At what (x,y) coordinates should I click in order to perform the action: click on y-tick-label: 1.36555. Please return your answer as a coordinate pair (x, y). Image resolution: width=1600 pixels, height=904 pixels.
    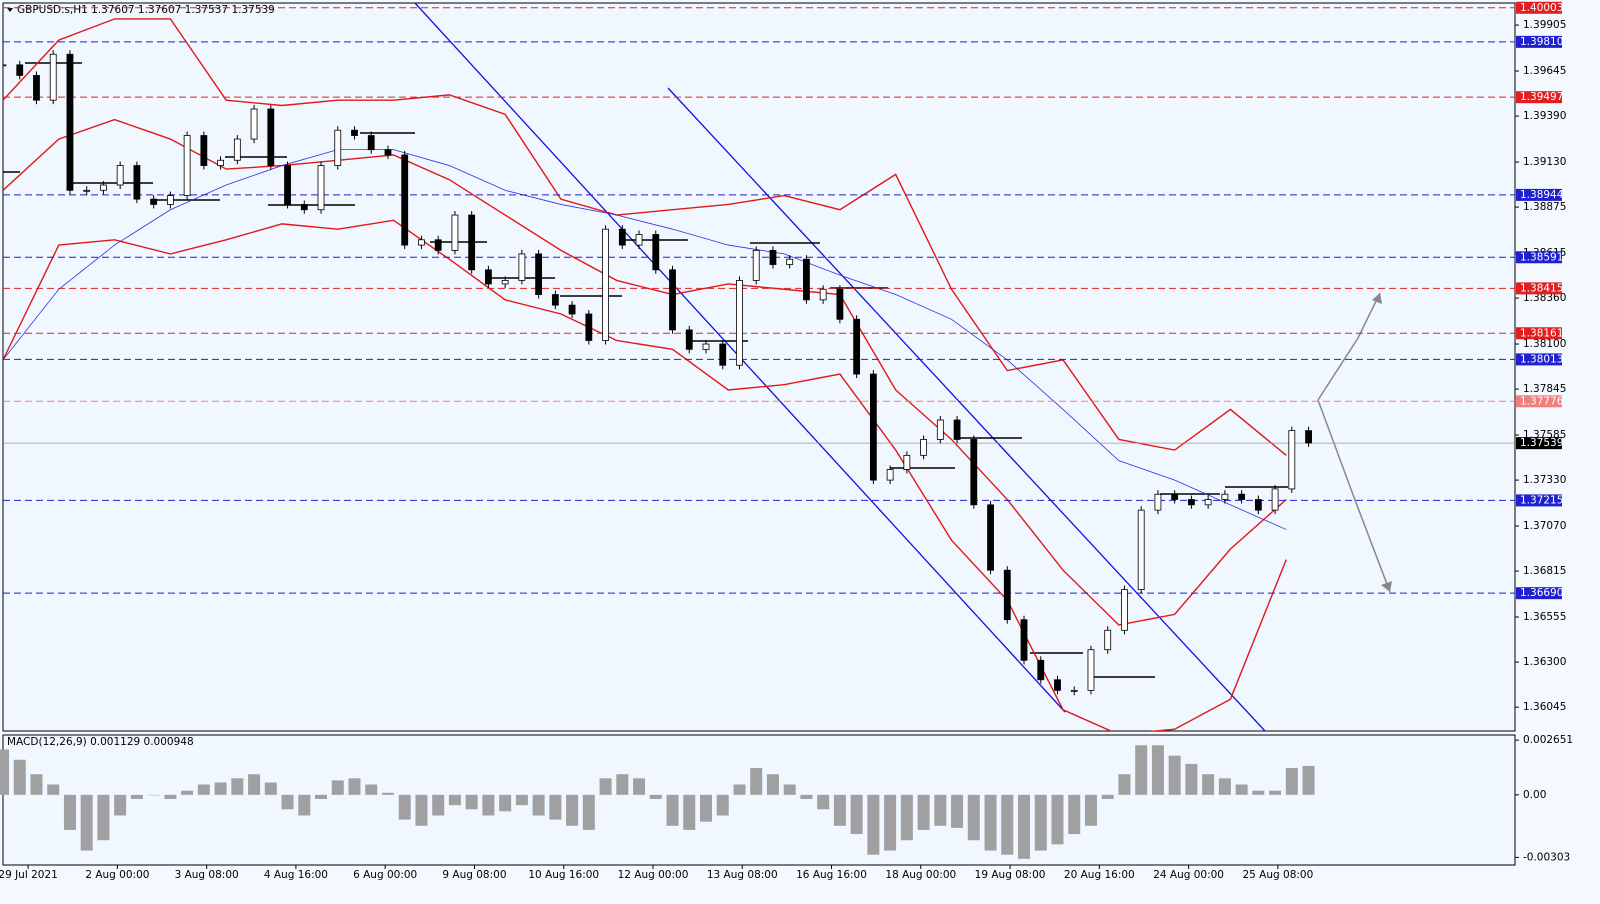
    Looking at the image, I should click on (1544, 617).